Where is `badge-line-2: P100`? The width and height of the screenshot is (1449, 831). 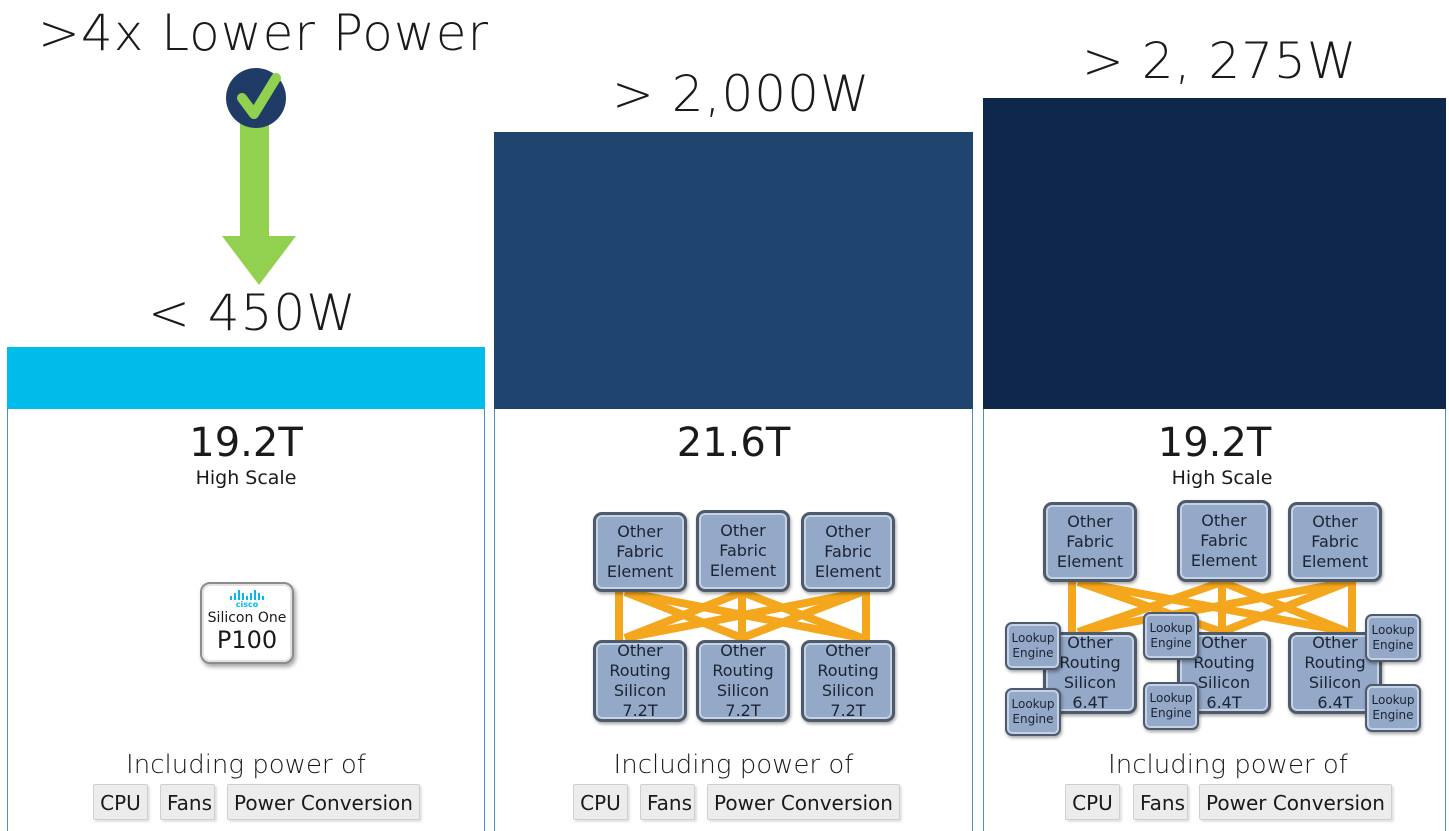
badge-line-2: P100 is located at coordinates (247, 640).